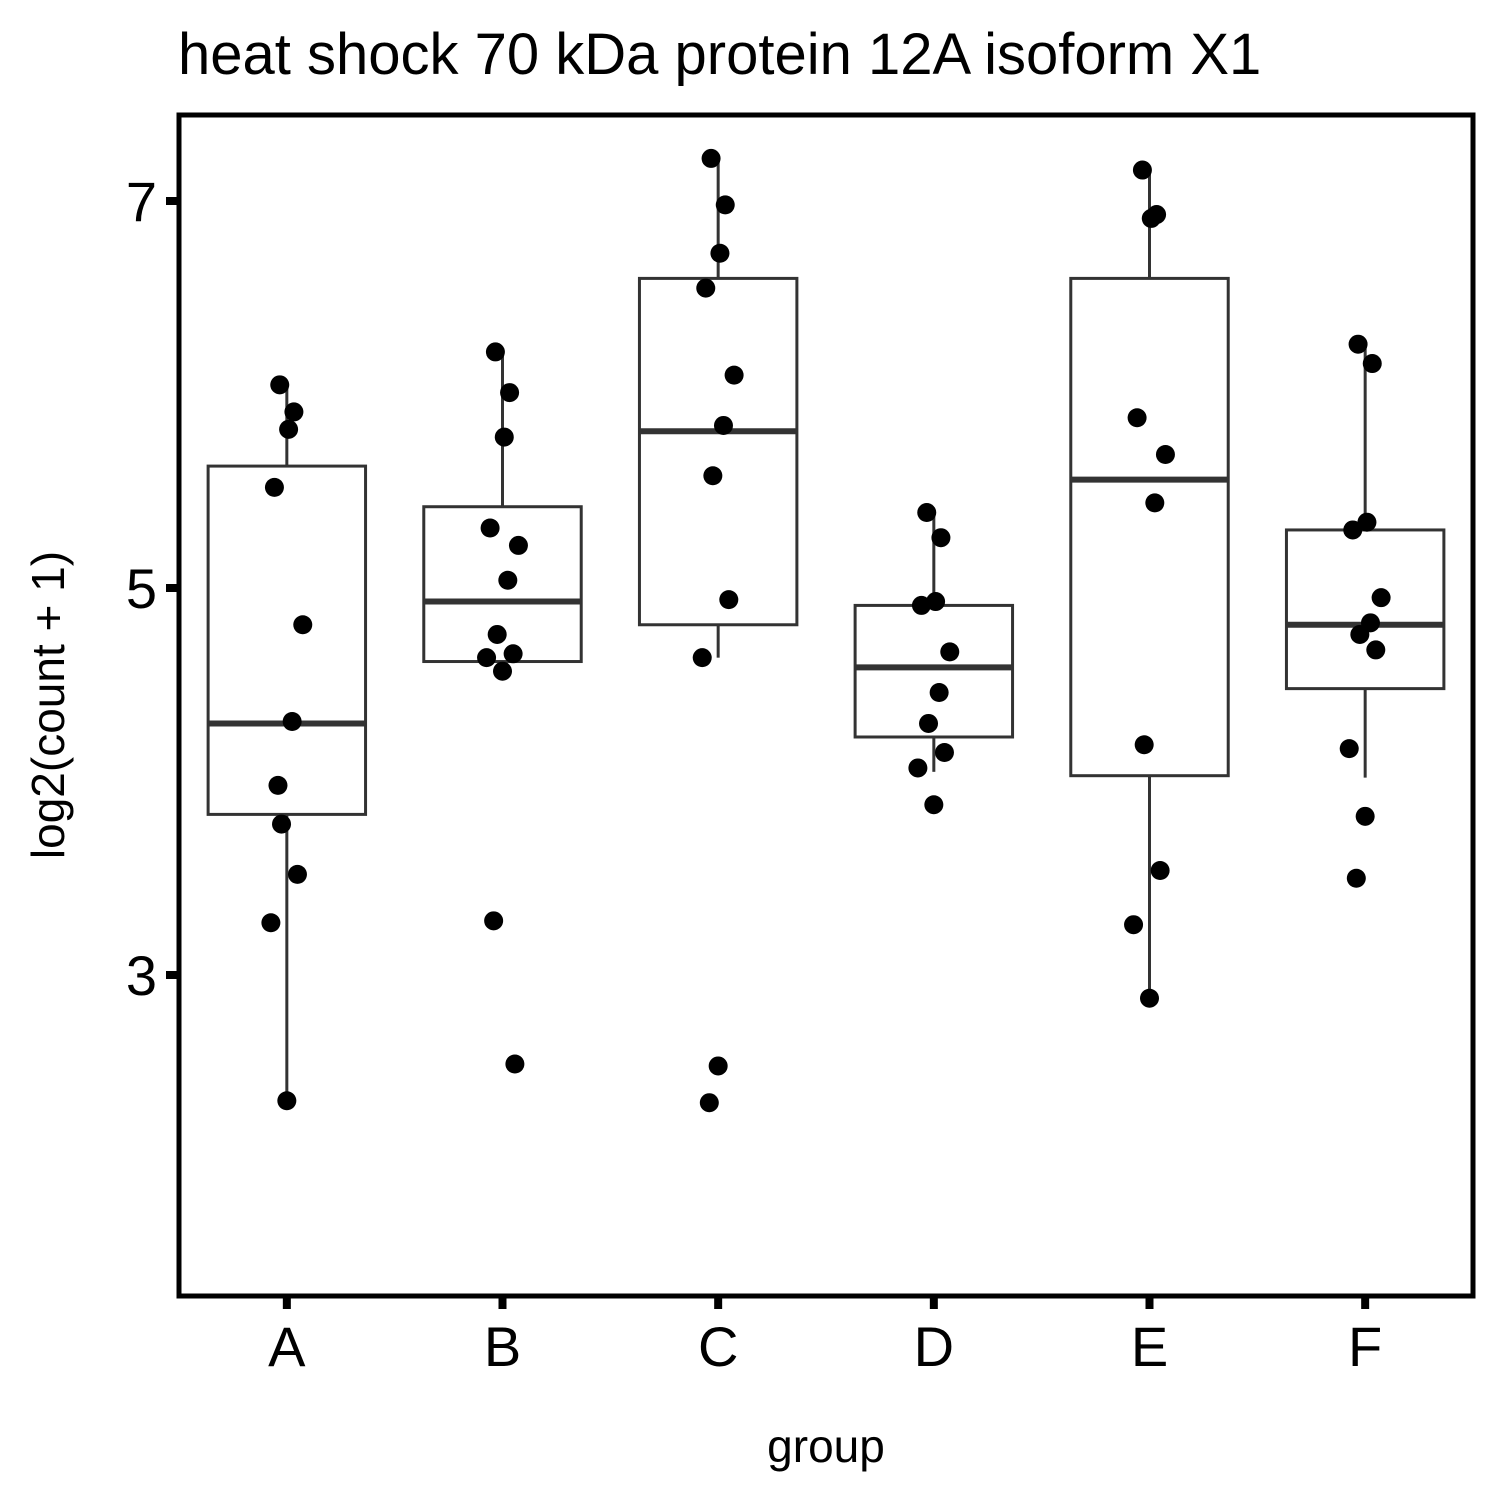  I want to click on y-axis: 3 5 7, so click(152, 588).